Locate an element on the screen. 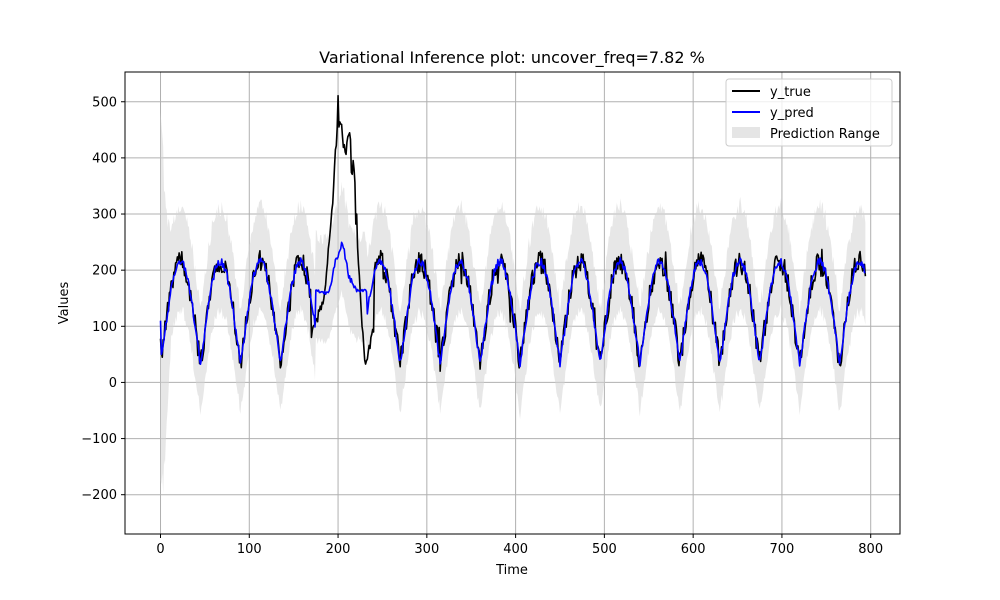  y-axis-label: Values is located at coordinates (64, 303).